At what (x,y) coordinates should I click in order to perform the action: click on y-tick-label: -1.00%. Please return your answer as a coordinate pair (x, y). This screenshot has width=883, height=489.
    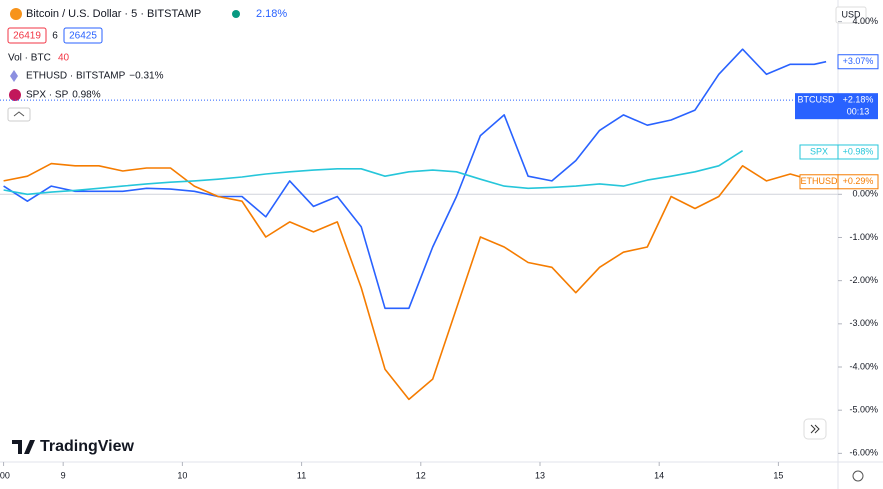
    Looking at the image, I should click on (863, 237).